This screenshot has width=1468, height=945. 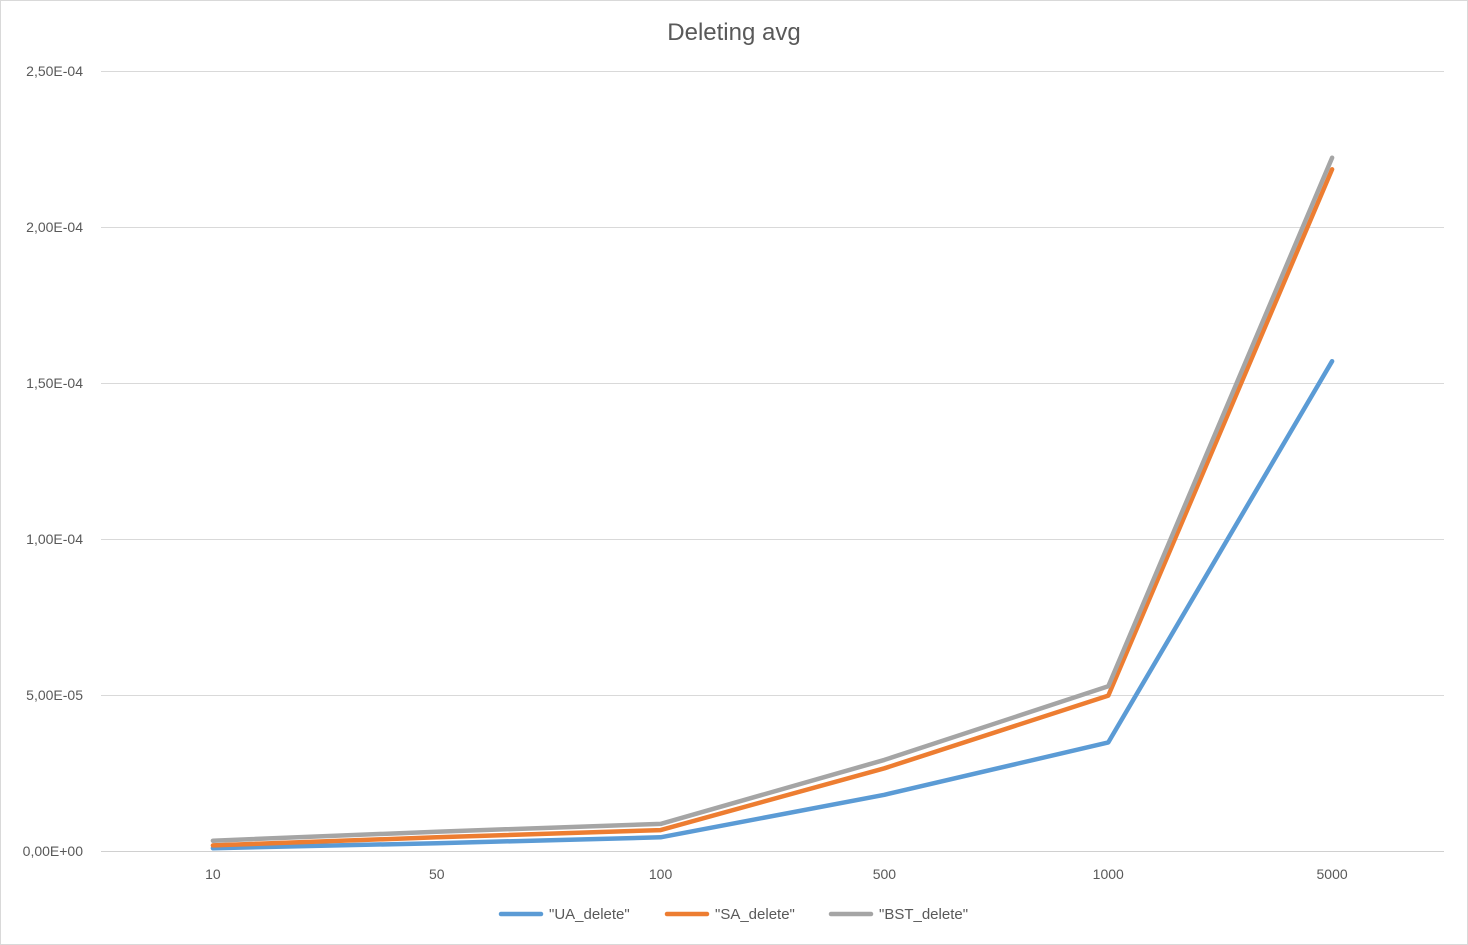 What do you see at coordinates (1108, 874) in the screenshot?
I see `x-tick-label: 1000` at bounding box center [1108, 874].